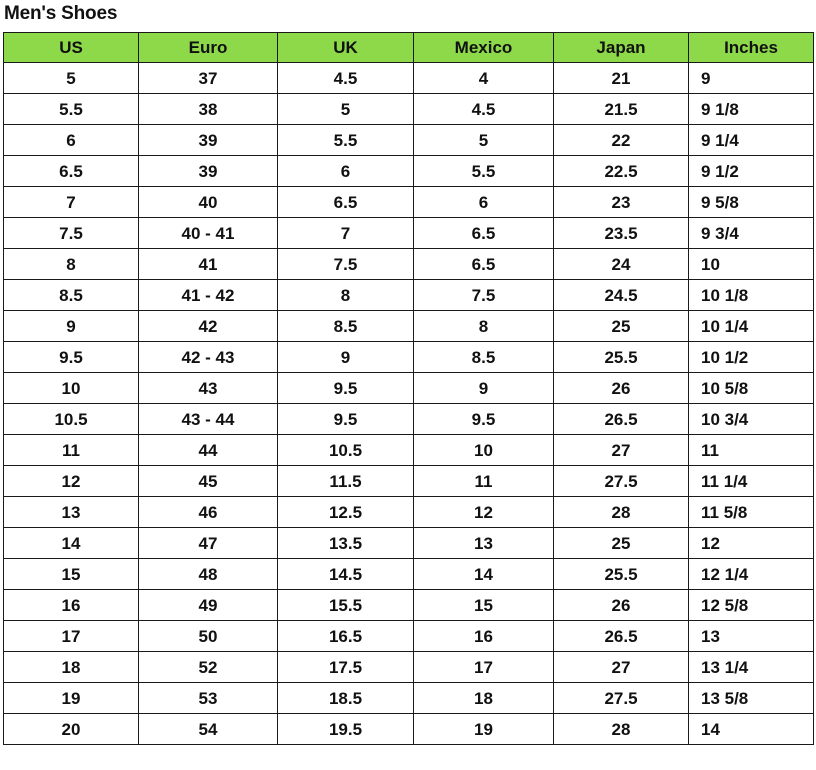 This screenshot has width=816, height=770. Describe the element at coordinates (408, 481) in the screenshot. I see `table-row: 12 45 11.5 11 27.5 11 1/4` at that location.